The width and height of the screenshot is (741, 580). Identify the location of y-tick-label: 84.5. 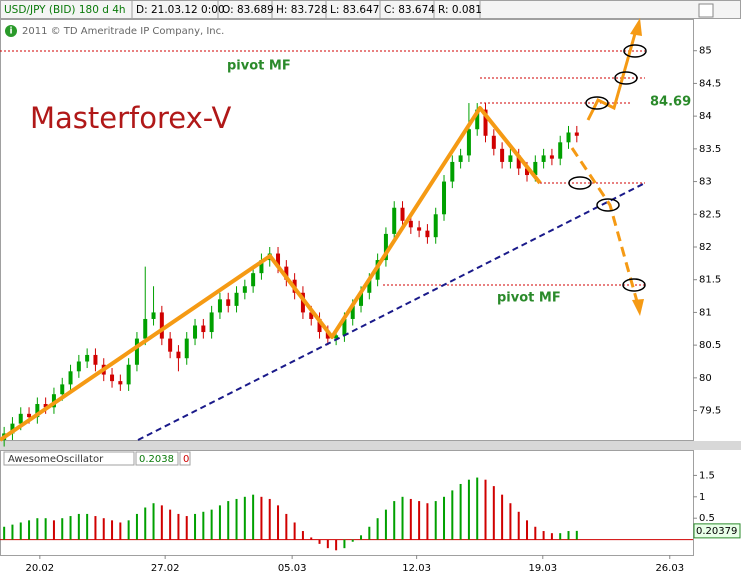
(710, 83).